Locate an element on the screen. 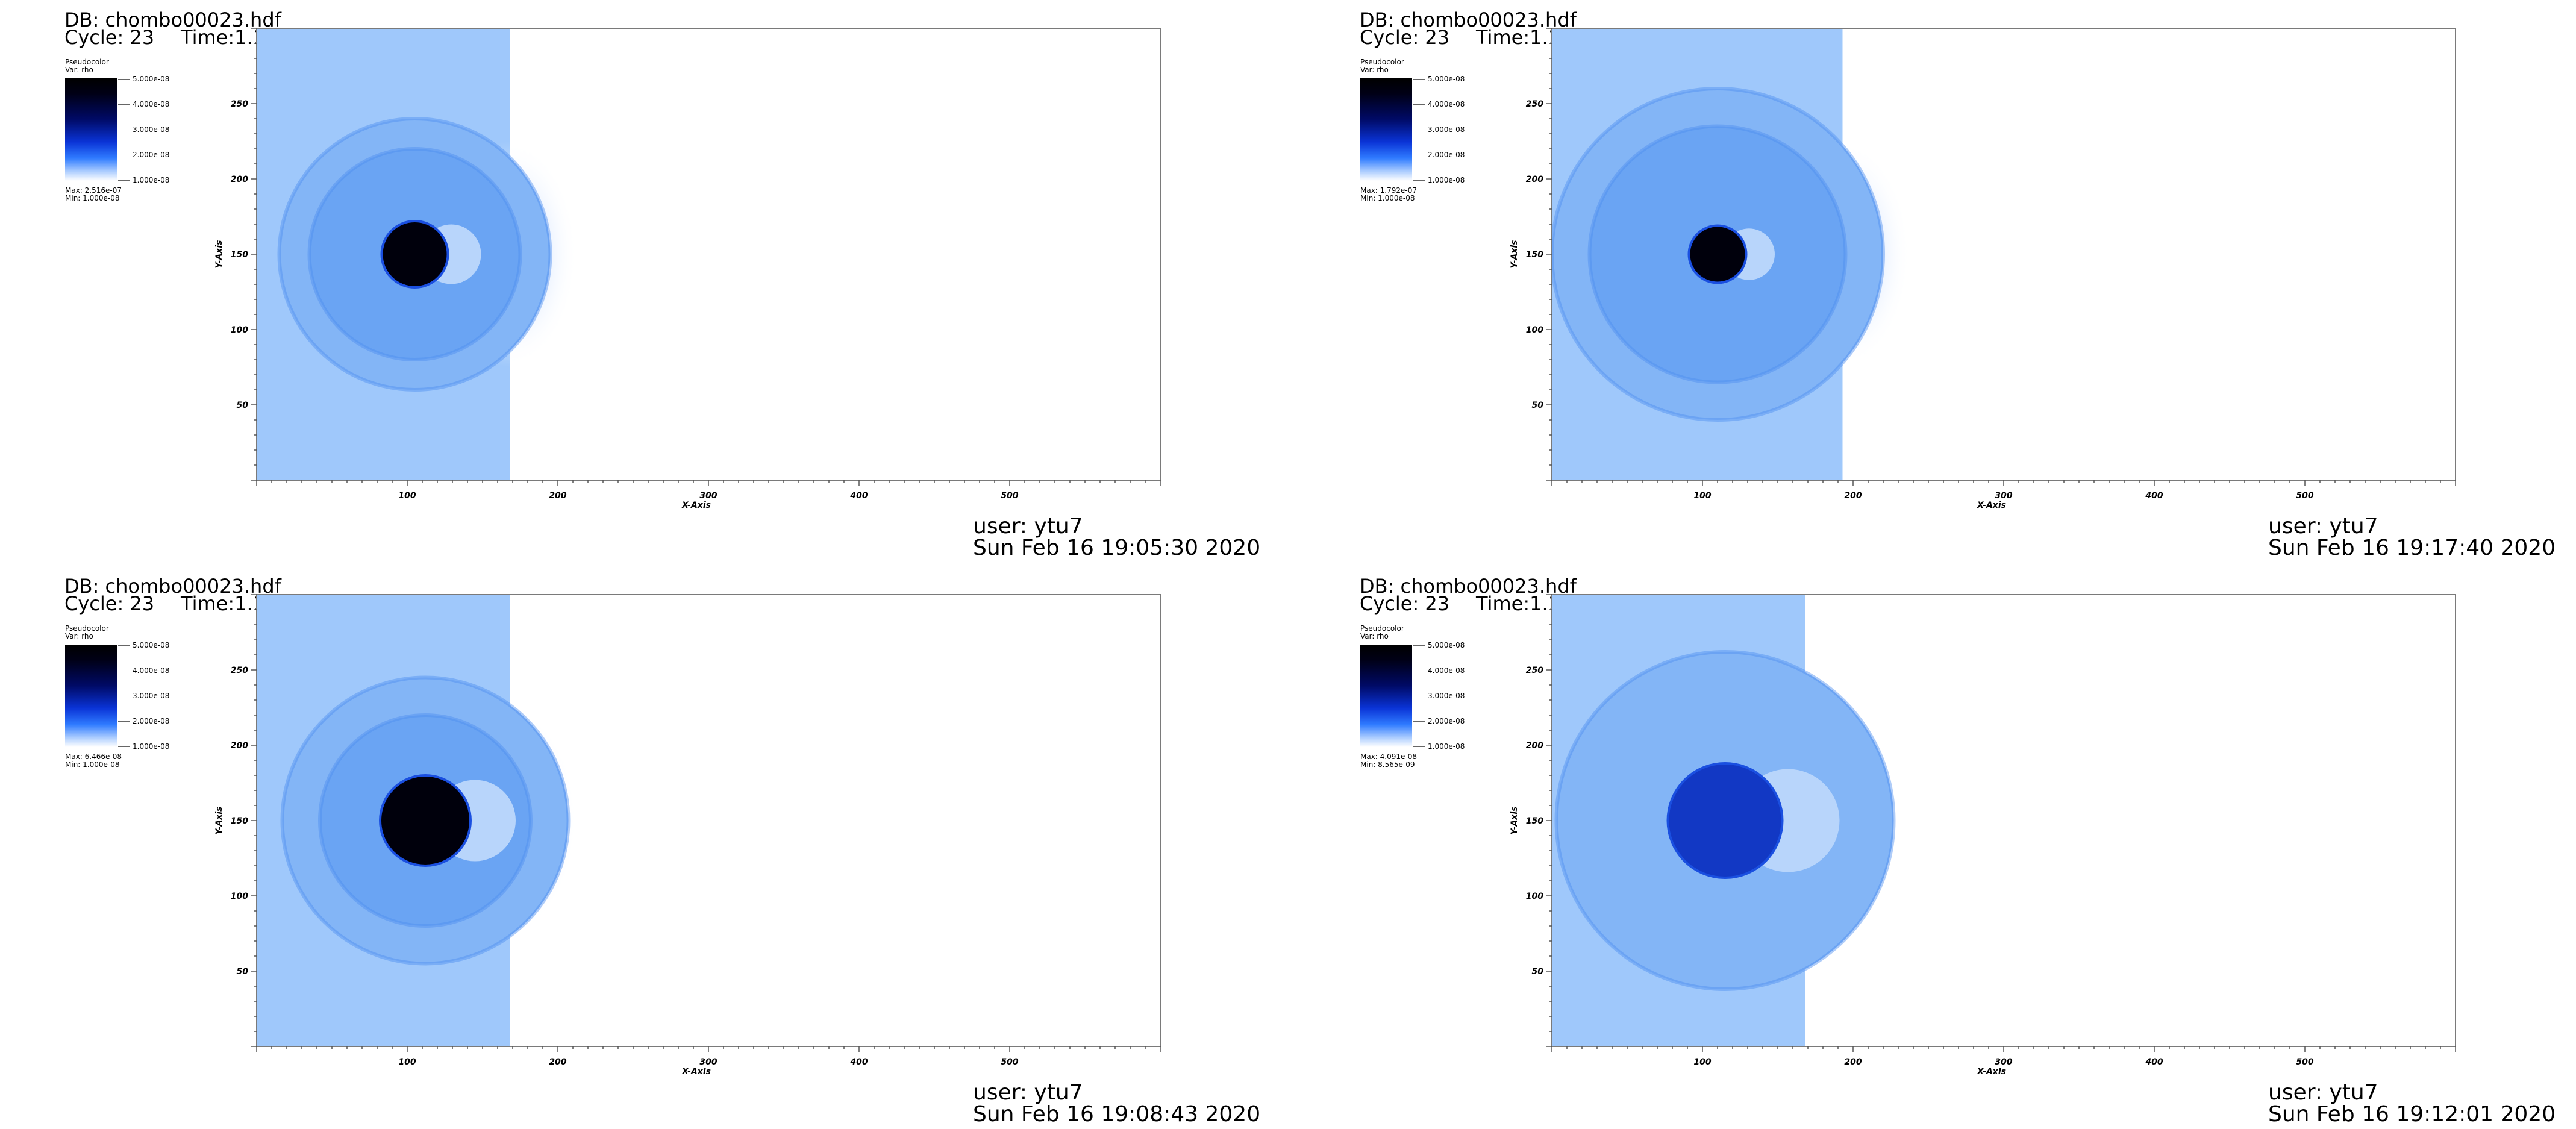 This screenshot has width=2576, height=1129. legend-max: Max: 6.466e-08 is located at coordinates (94, 756).